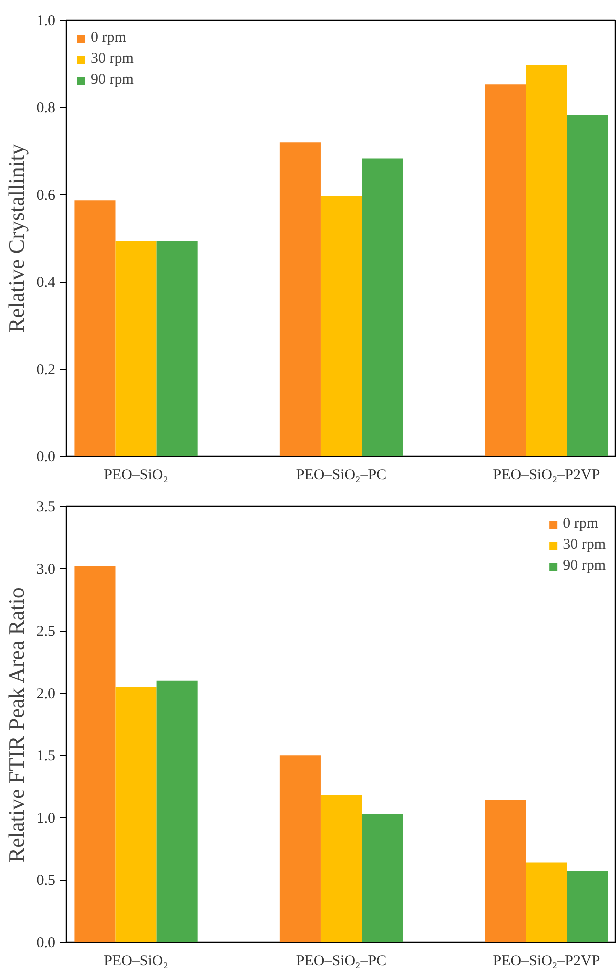 Image resolution: width=616 pixels, height=977 pixels. What do you see at coordinates (46, 632) in the screenshot?
I see `y-tick-label: 2.5` at bounding box center [46, 632].